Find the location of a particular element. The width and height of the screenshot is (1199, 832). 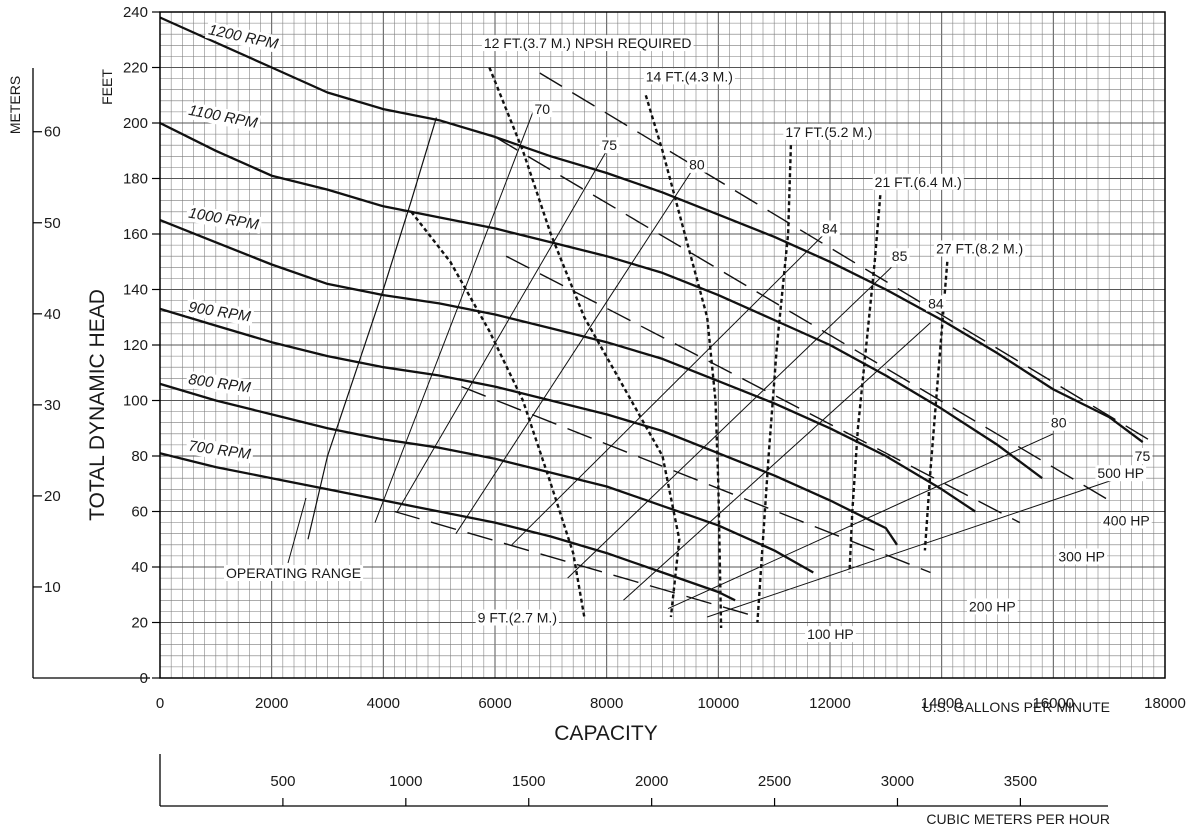

speed-curve-label-0-group: 1200 RPM is located at coordinates (243, 37).